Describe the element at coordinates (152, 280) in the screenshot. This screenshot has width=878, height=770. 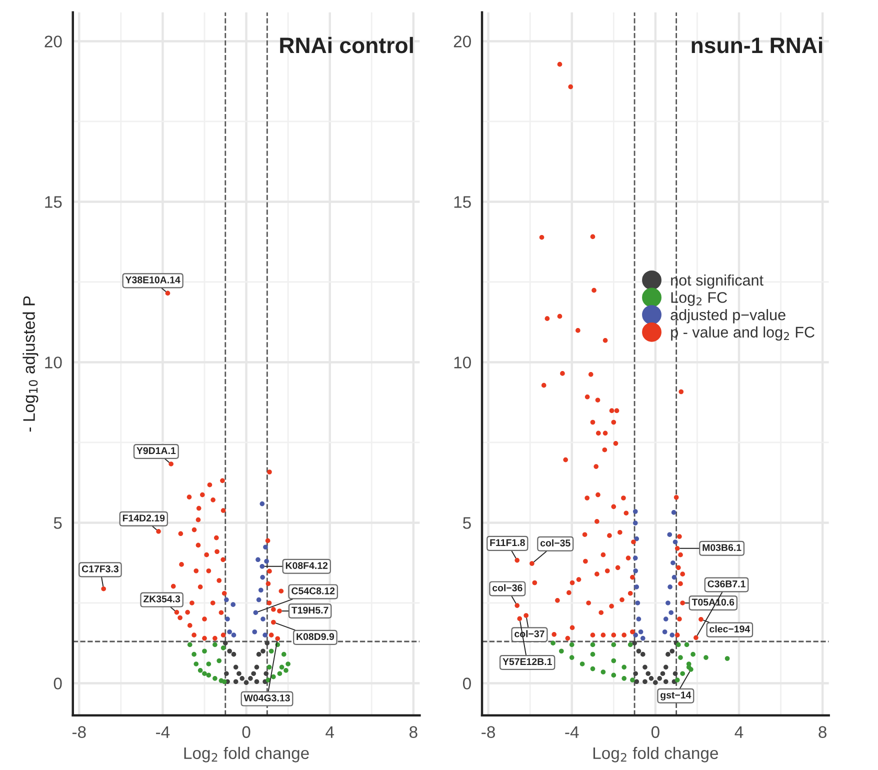
I see `annotation: Y38E10A.14` at that location.